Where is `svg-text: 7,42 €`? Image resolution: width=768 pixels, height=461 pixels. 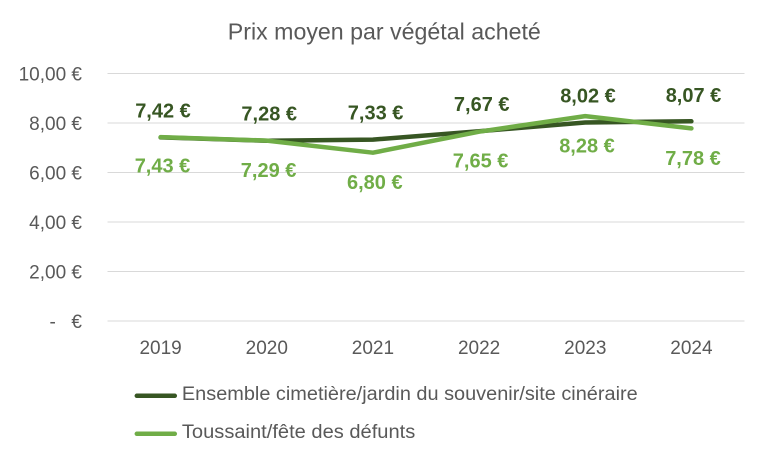
svg-text: 7,42 € is located at coordinates (163, 111).